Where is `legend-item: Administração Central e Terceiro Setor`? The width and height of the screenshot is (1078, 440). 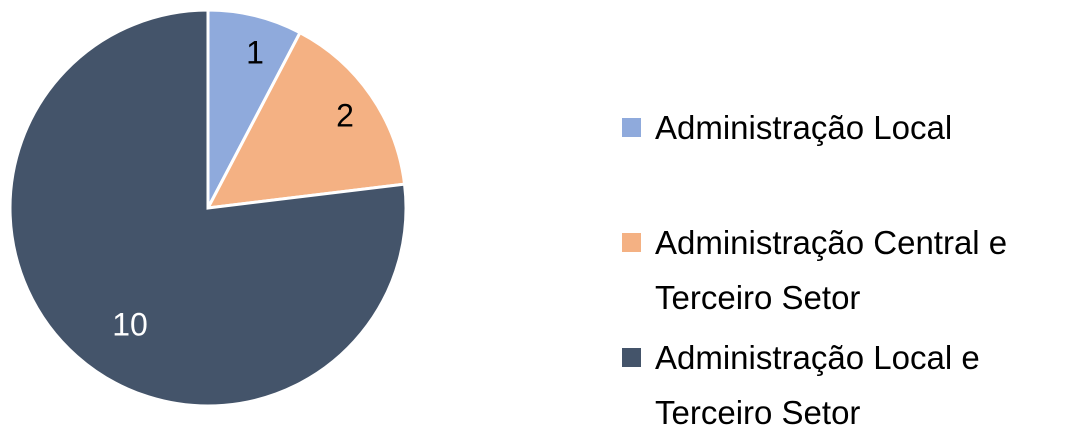
legend-item: Administração Central e Terceiro Setor is located at coordinates (843, 270).